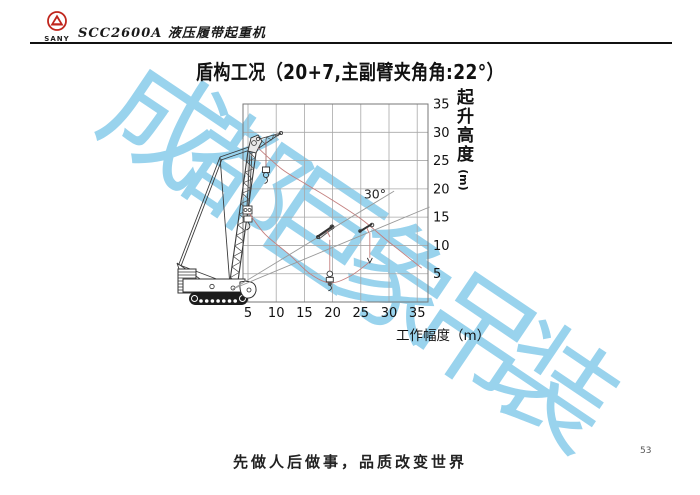 Image resolution: width=700 pixels, height=495 pixels. I want to click on chart-annotations: 30°, so click(375, 193).